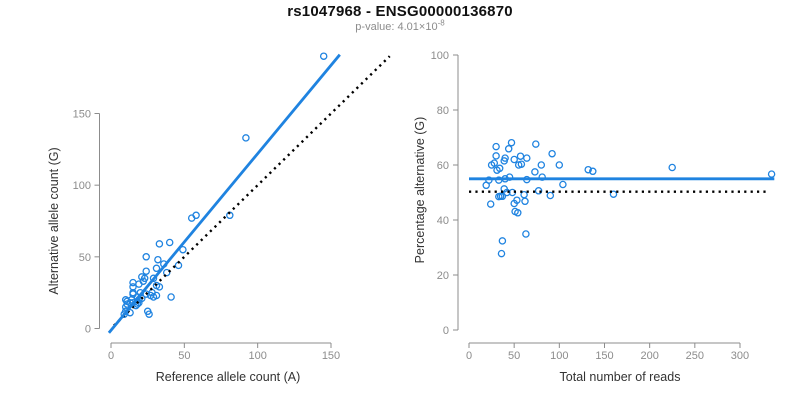 The image size is (800, 400). Describe the element at coordinates (85, 258) in the screenshot. I see `y-tick-label: 50` at that location.